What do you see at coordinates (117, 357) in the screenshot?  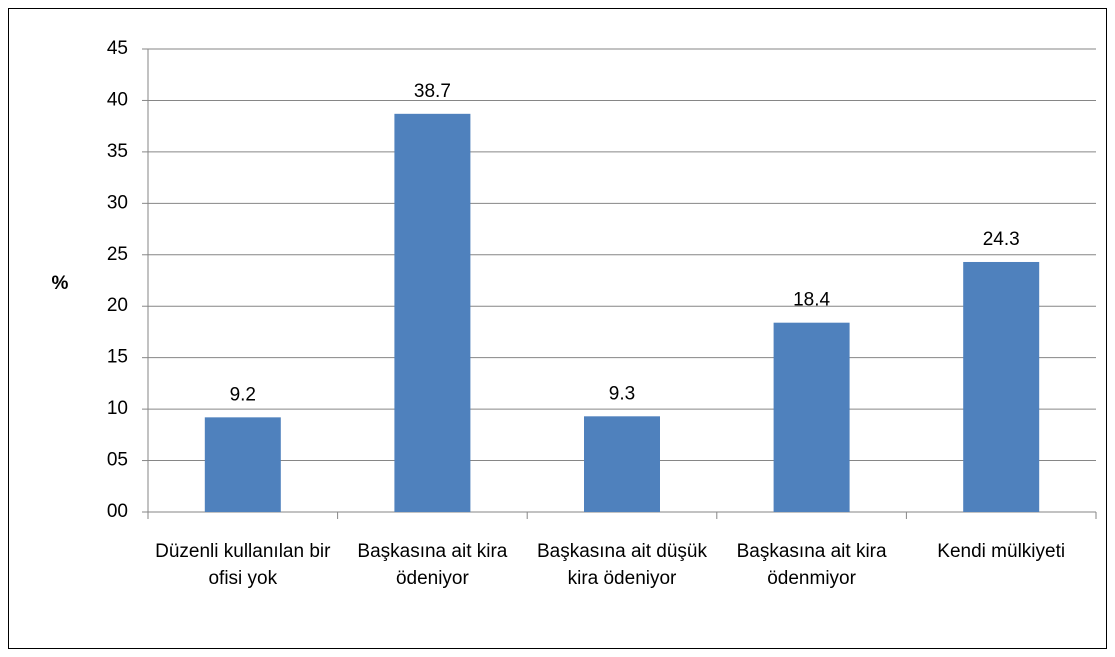 I see `y-tick-label: 15` at bounding box center [117, 357].